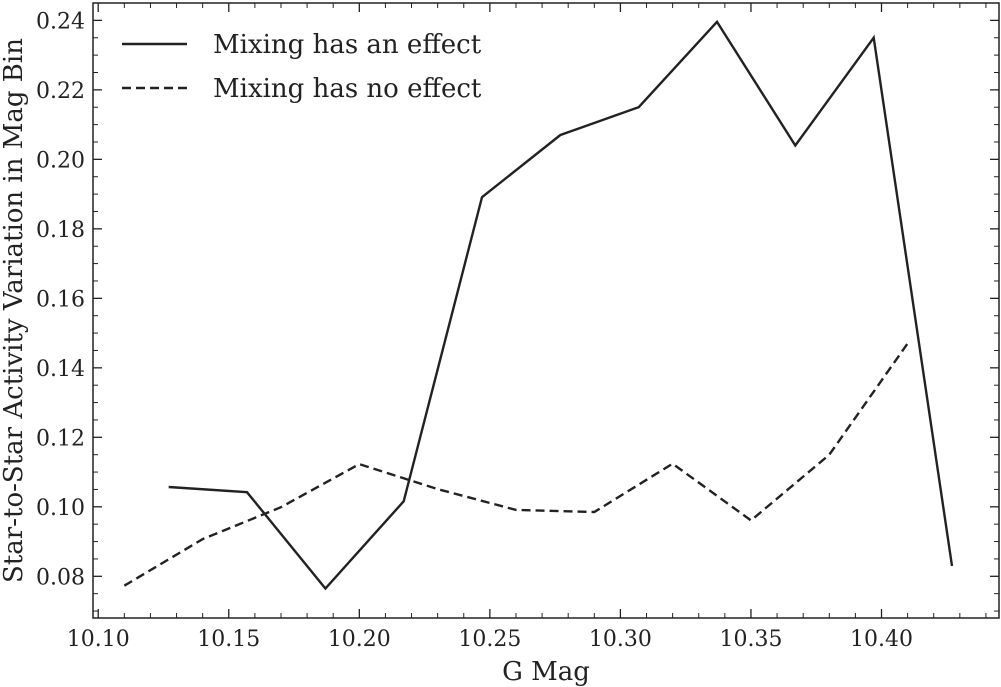 This screenshot has height=687, width=1001. Describe the element at coordinates (881, 639) in the screenshot. I see `x-tick-label: 10.40` at that location.